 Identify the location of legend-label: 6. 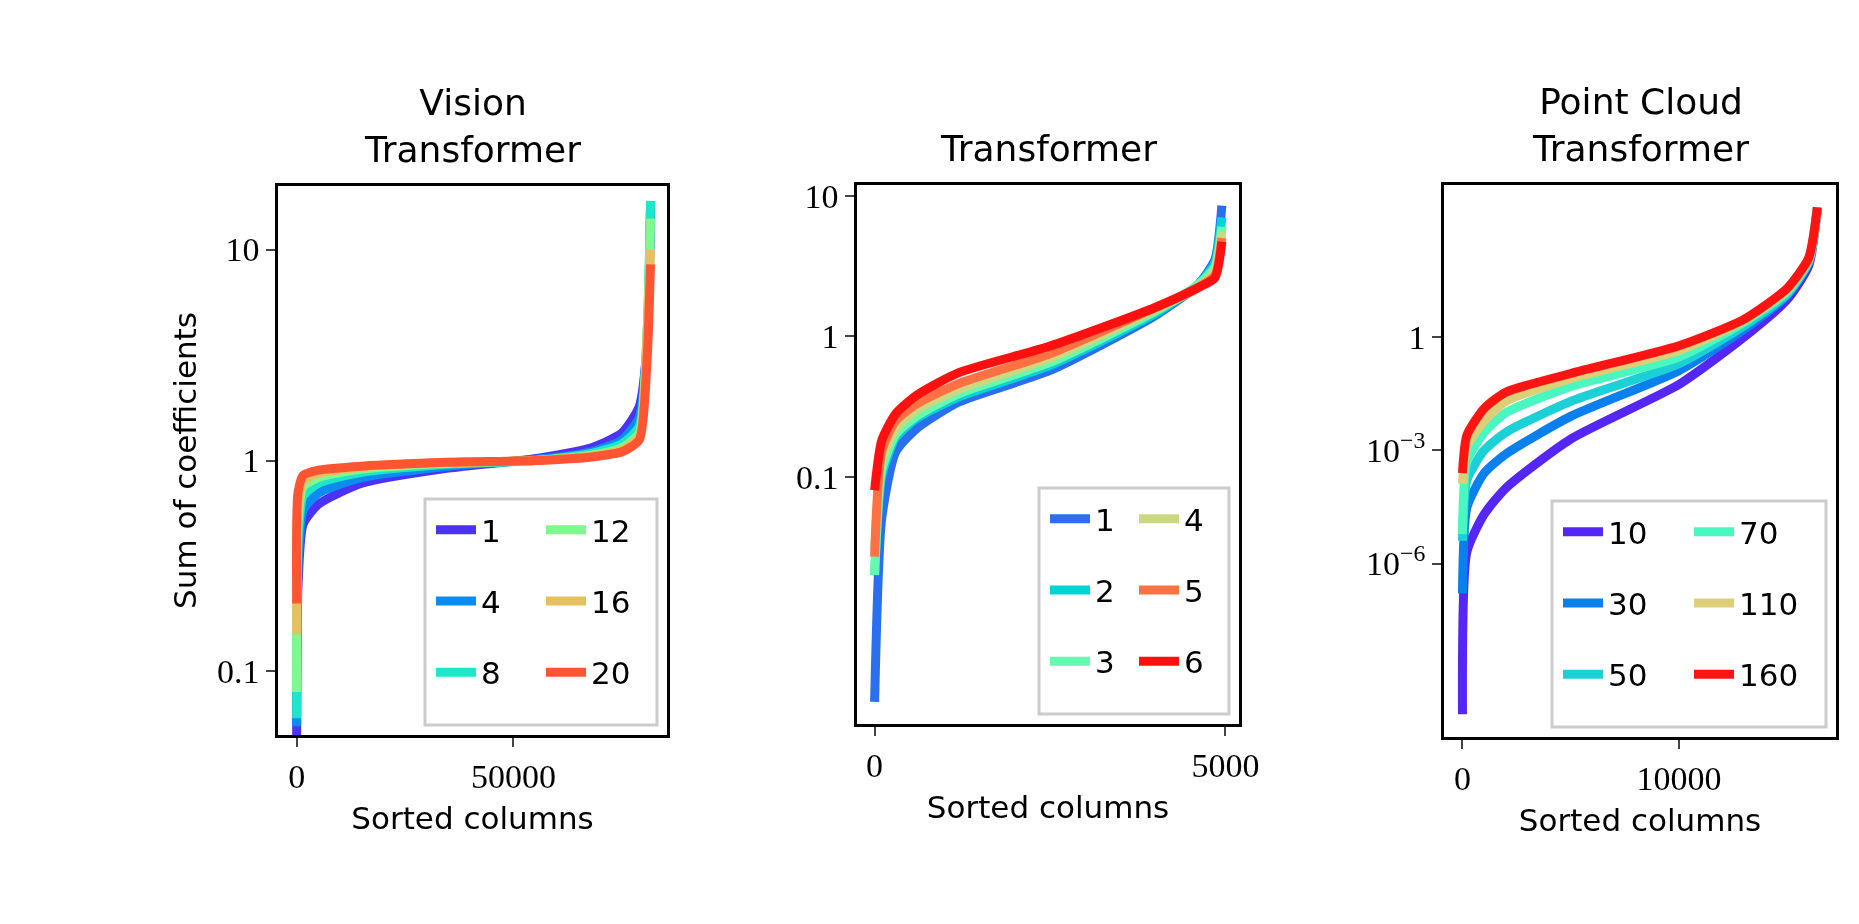
(1194, 662).